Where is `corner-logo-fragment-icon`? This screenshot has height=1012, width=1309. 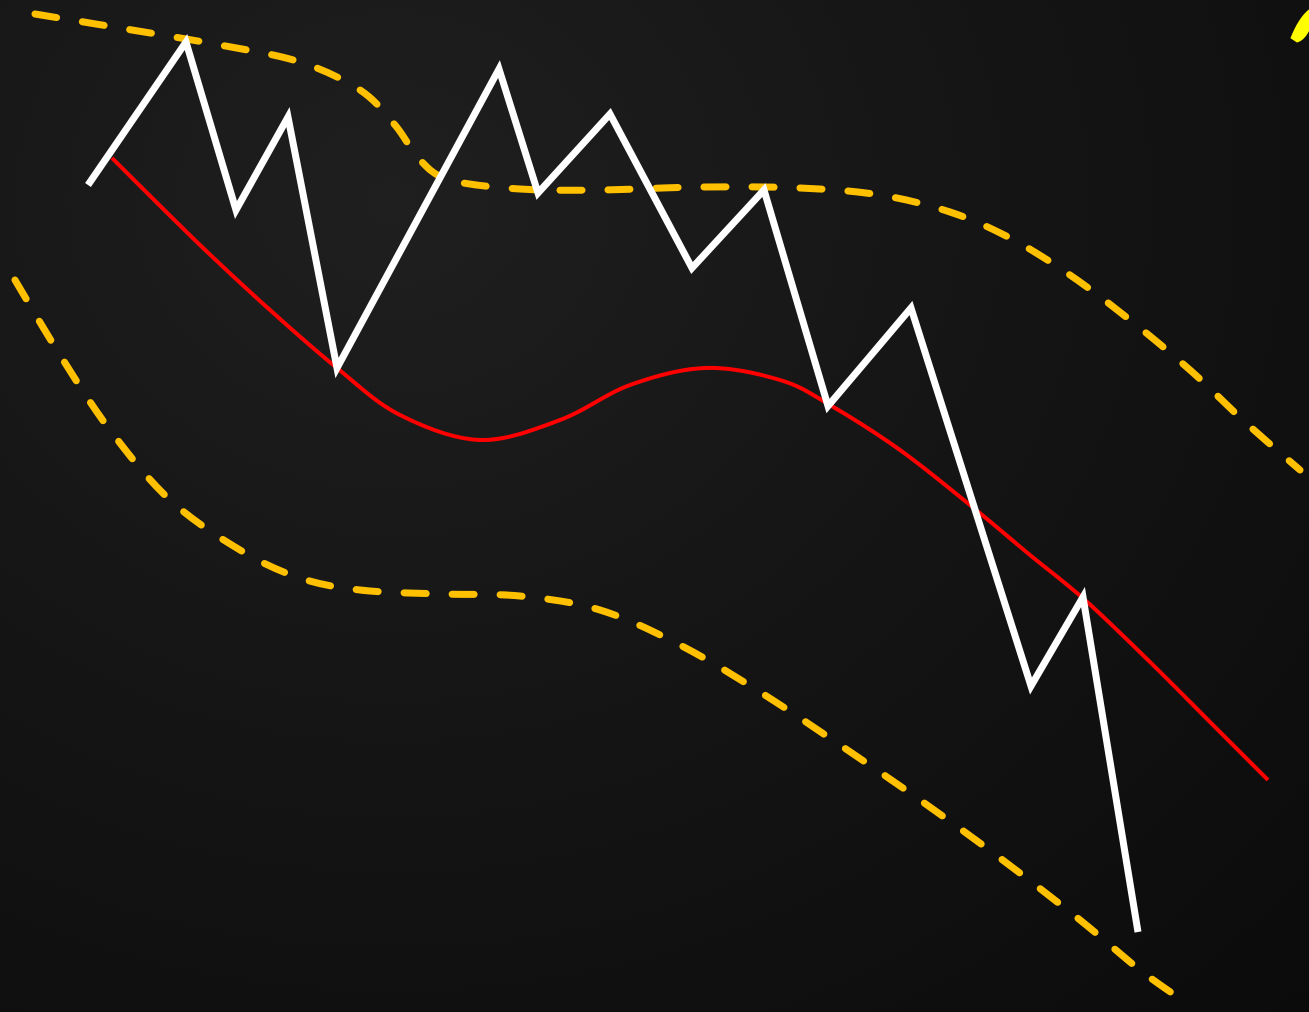 corner-logo-fragment-icon is located at coordinates (1299, 26).